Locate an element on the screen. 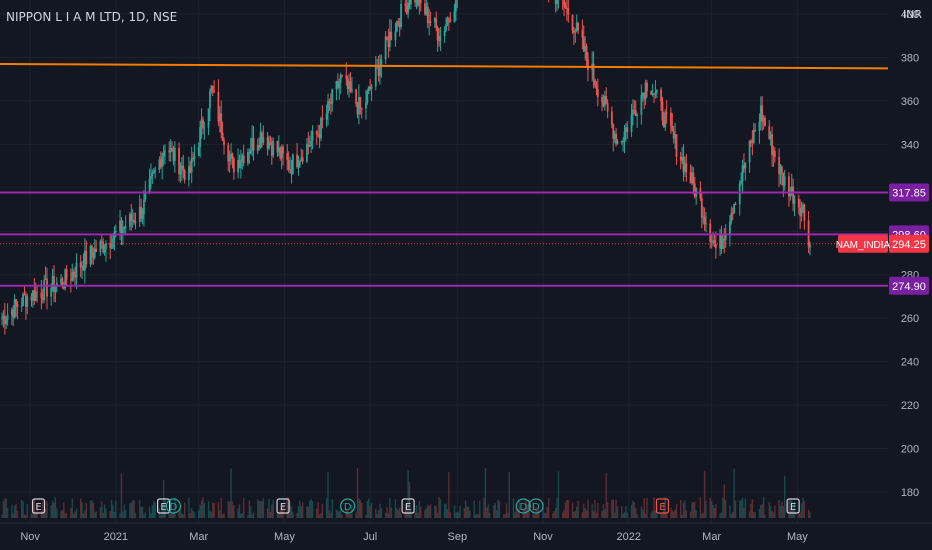 The height and width of the screenshot is (550, 932). dividend-icon is located at coordinates (536, 506).